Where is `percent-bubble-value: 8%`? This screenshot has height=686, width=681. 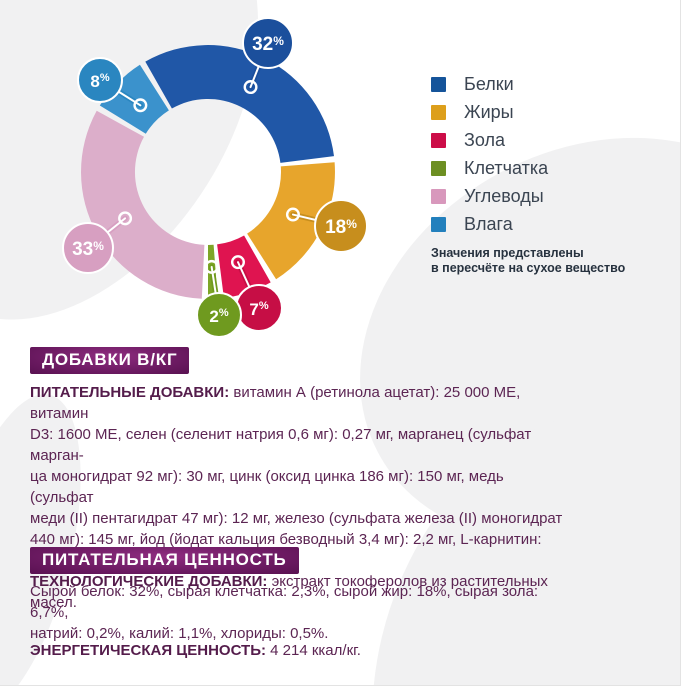 percent-bubble-value: 8% is located at coordinates (99, 81).